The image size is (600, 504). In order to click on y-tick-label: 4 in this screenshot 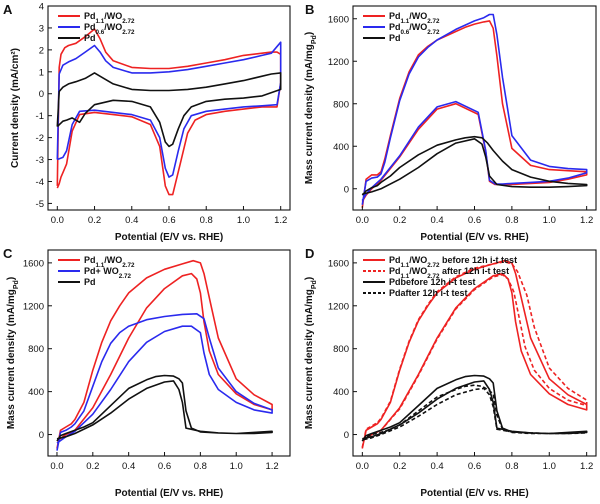, I will do `click(41, 7)`.